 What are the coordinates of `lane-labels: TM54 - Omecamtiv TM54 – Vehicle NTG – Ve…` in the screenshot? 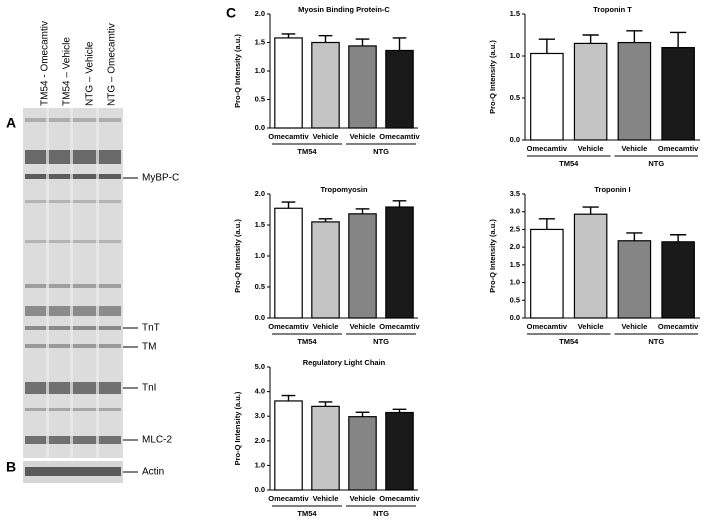 It's located at (79, 63).